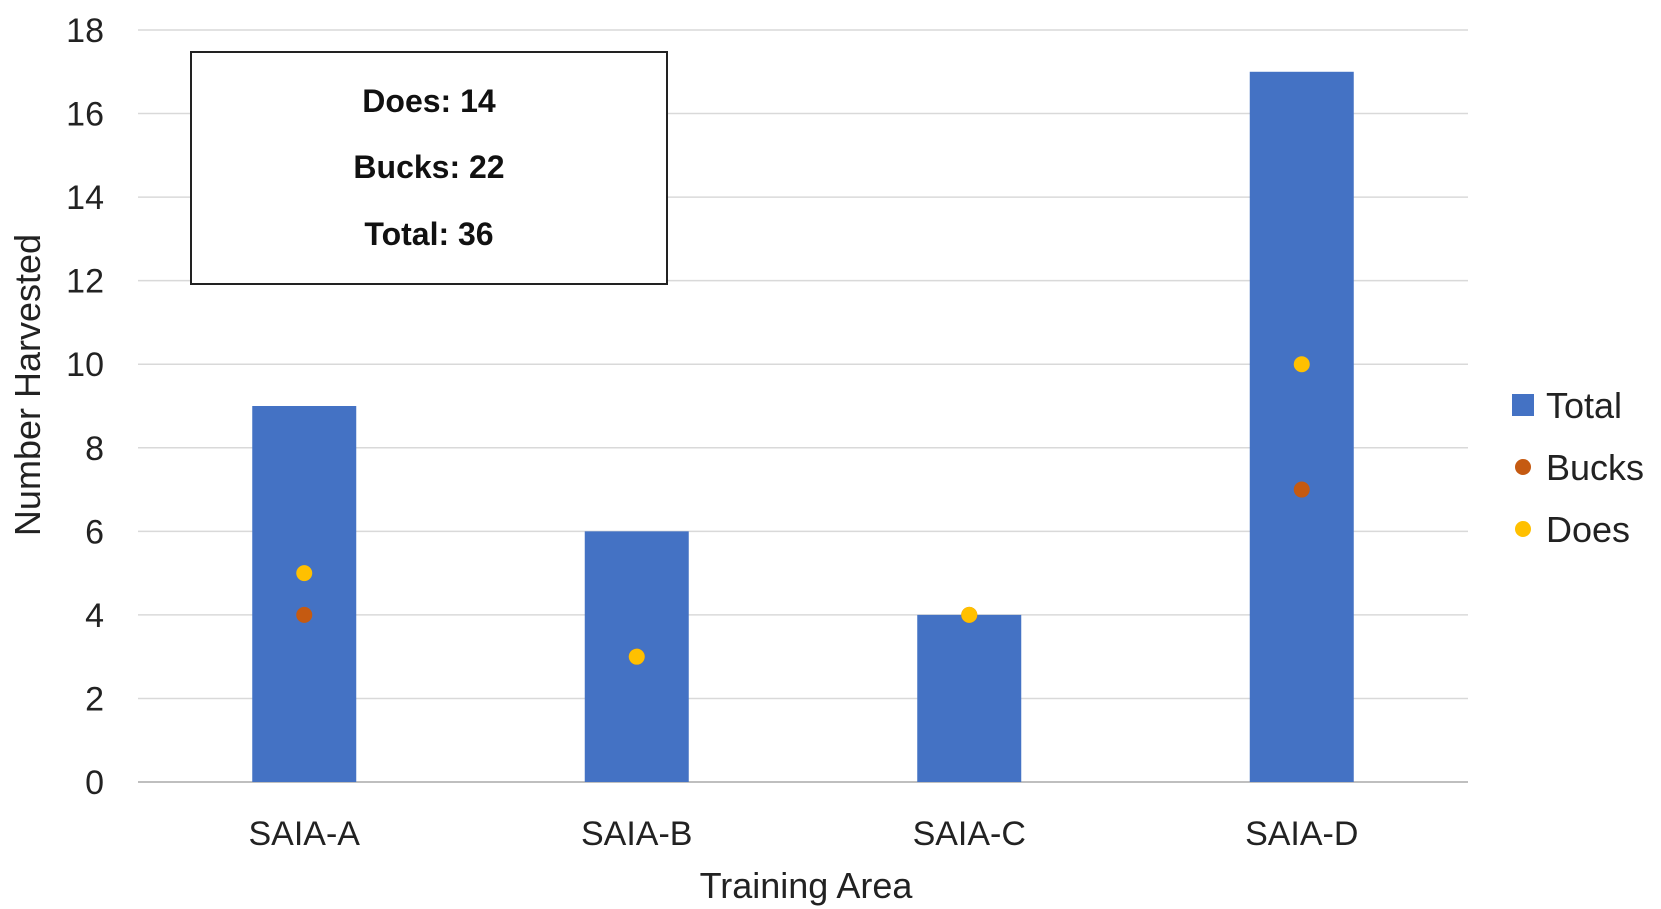 The width and height of the screenshot is (1661, 909). Describe the element at coordinates (1301, 489) in the screenshot. I see `marker-bucks-SAIA-D` at that location.